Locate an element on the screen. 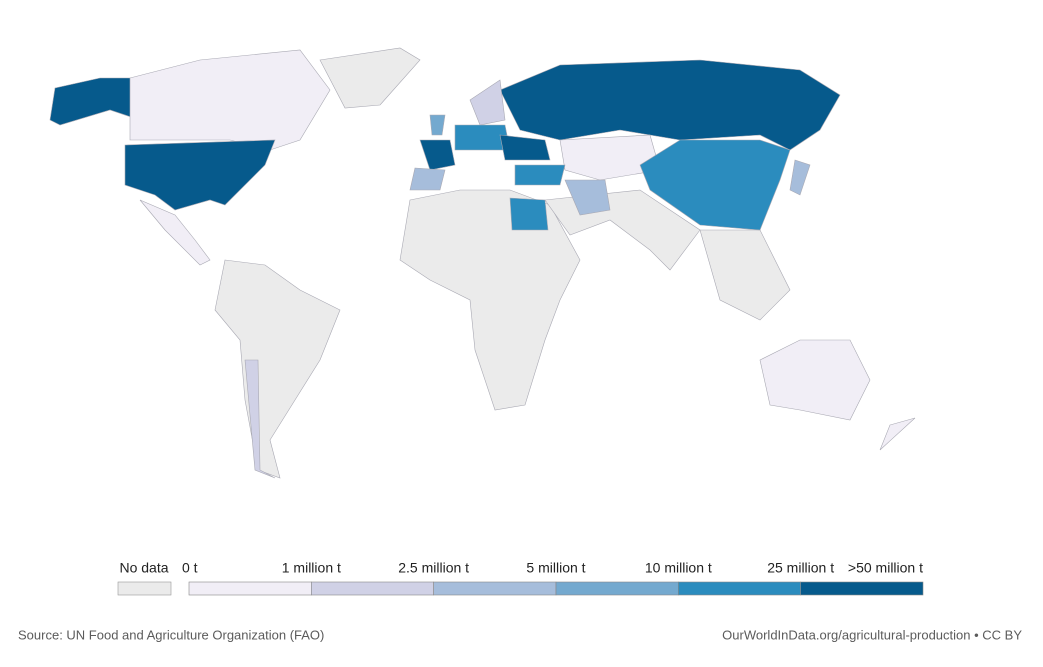 The width and height of the screenshot is (1043, 667). japan is located at coordinates (800, 177).